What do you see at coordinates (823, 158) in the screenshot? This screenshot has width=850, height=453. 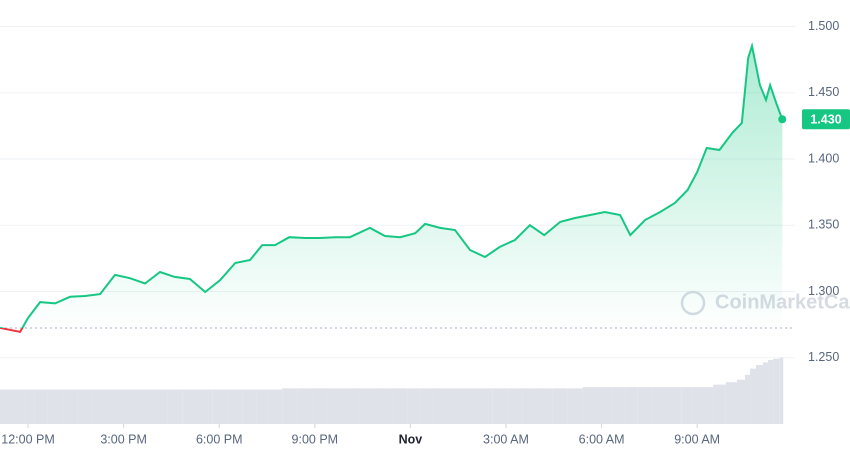 I see `y-tick-label: 1.400` at bounding box center [823, 158].